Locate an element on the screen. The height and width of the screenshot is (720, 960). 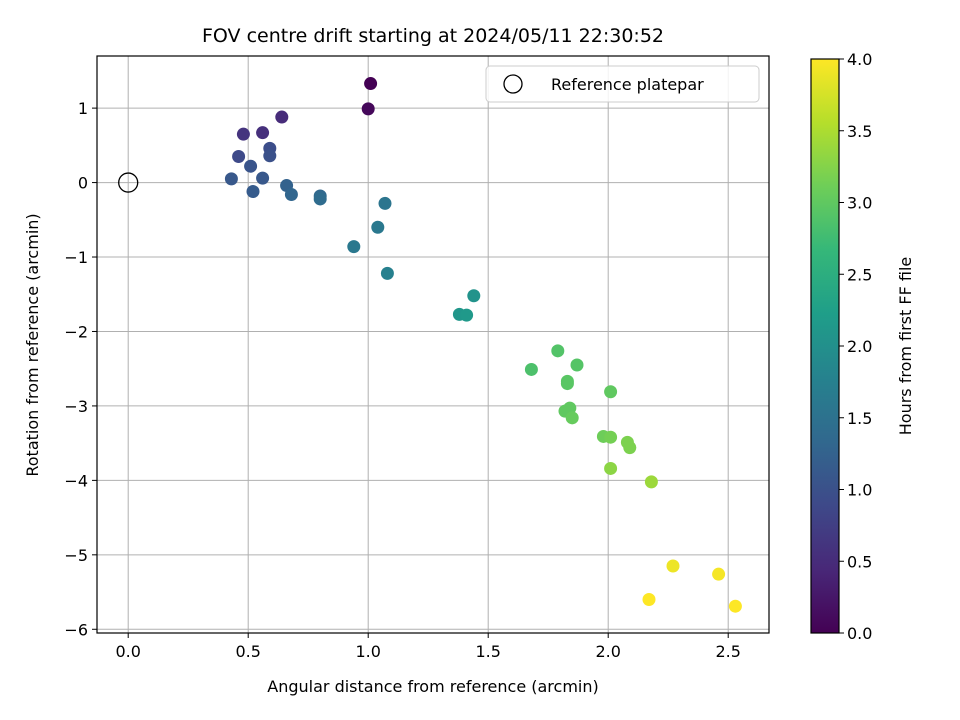
y-axis-ticks: 1 0 −1 −2 −3 −4 −5 −6 is located at coordinates (80, 369).